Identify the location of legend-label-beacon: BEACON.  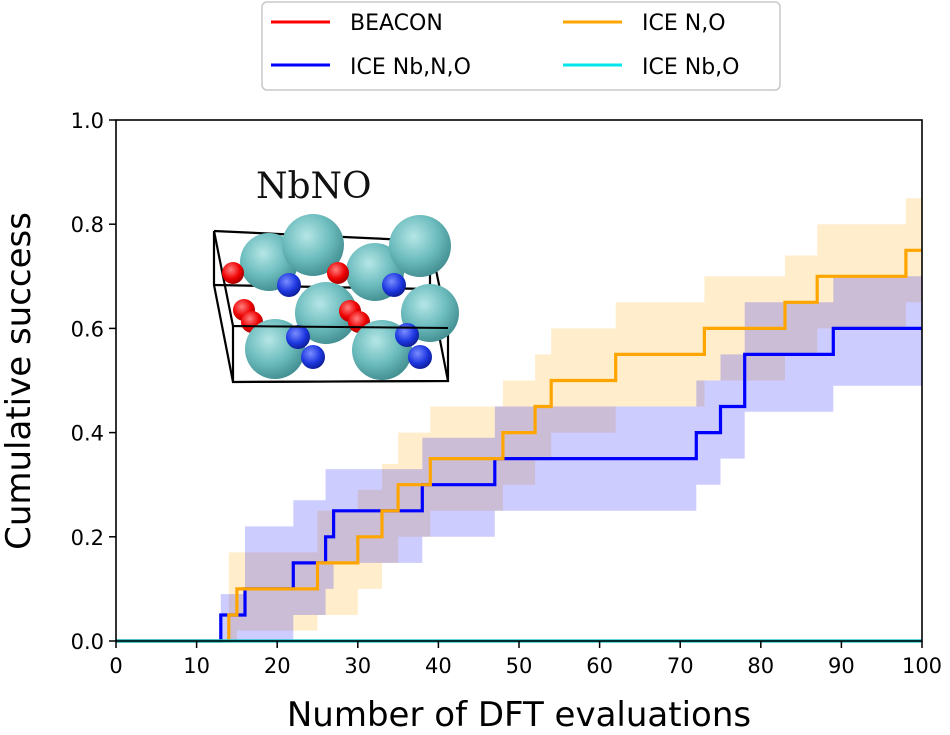
(396, 23).